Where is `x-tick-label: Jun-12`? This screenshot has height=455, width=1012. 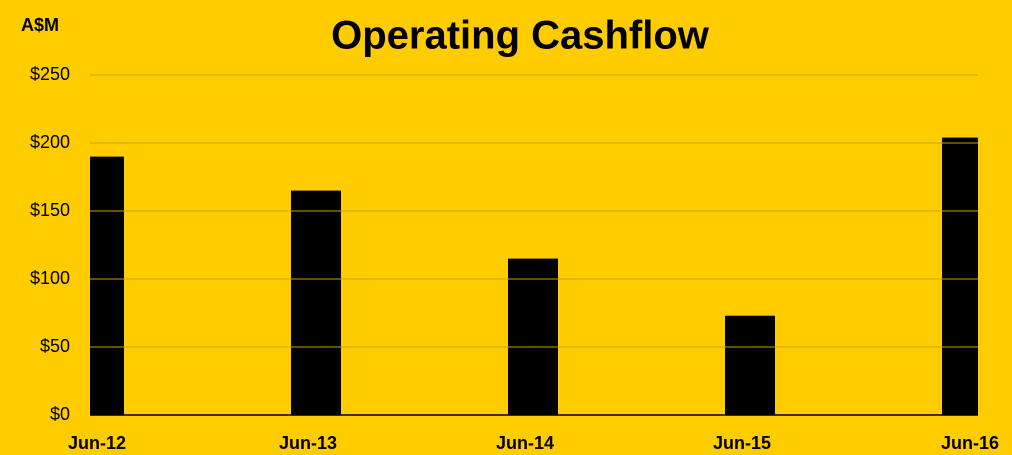
x-tick-label: Jun-12 is located at coordinates (97, 443).